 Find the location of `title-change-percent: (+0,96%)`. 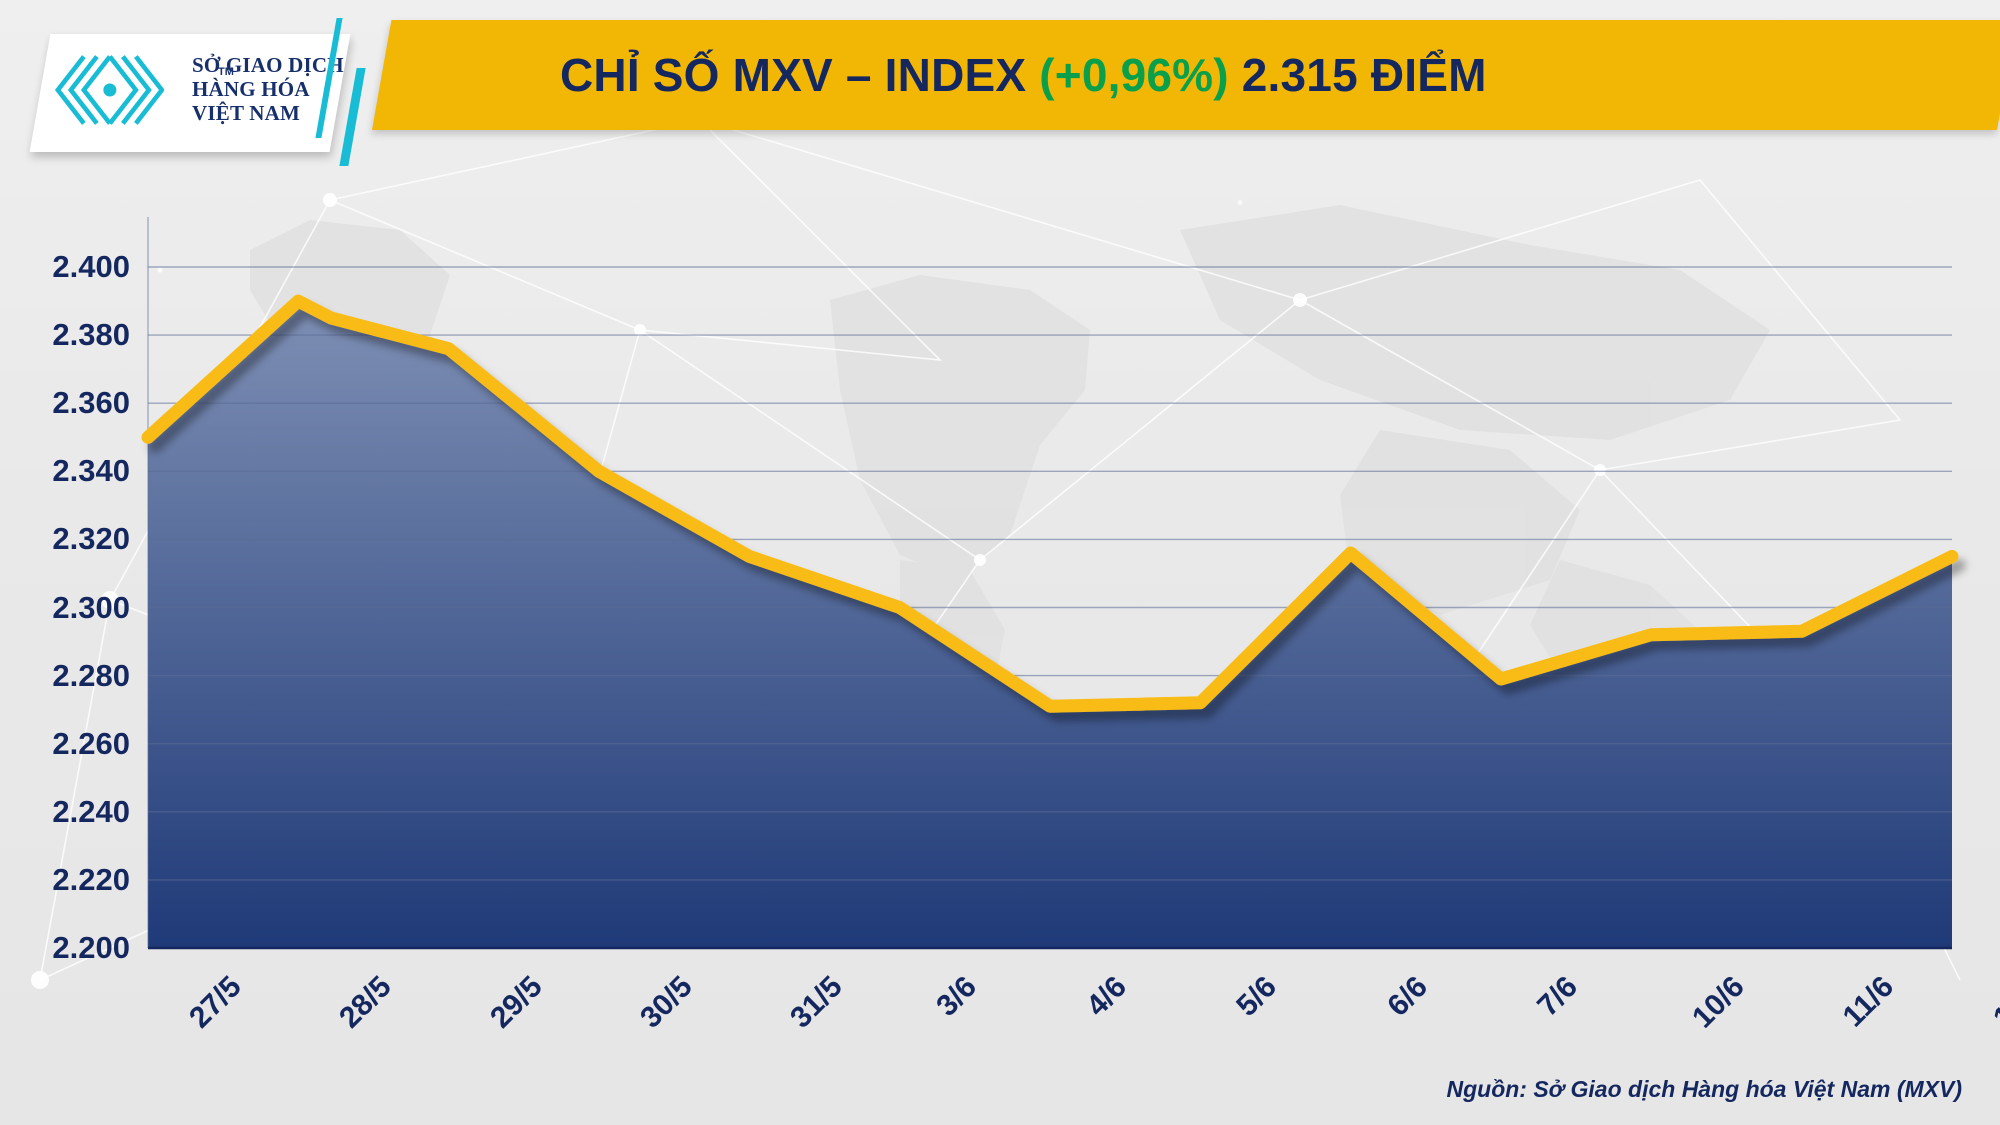

title-change-percent: (+0,96%) is located at coordinates (1134, 75).